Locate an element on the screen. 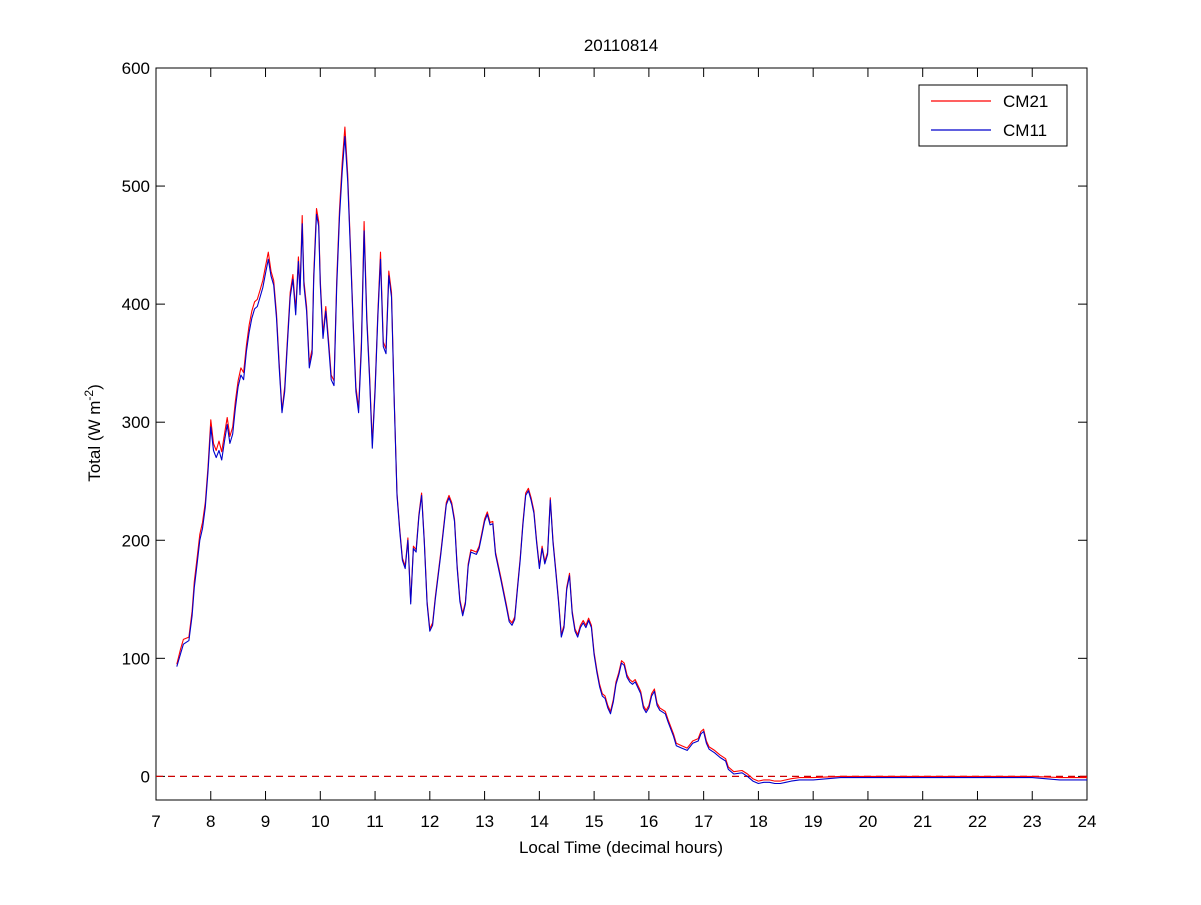 Image resolution: width=1201 pixels, height=905 pixels. x-tick-label: 15 is located at coordinates (594, 821).